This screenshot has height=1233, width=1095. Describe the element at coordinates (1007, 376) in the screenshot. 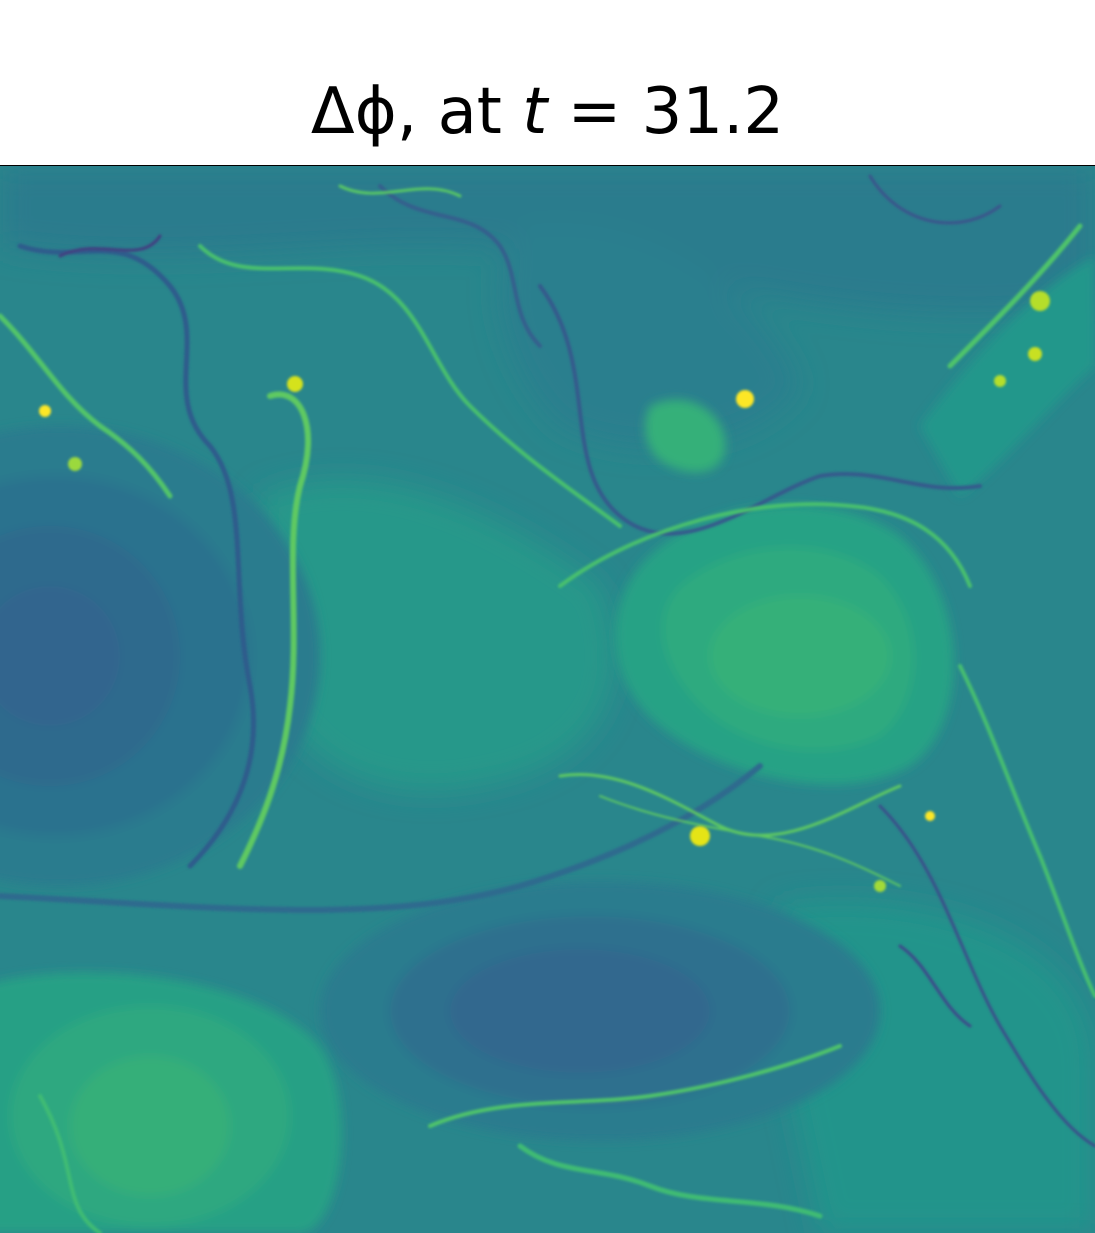

I see `diagonal-band-top-right` at that location.